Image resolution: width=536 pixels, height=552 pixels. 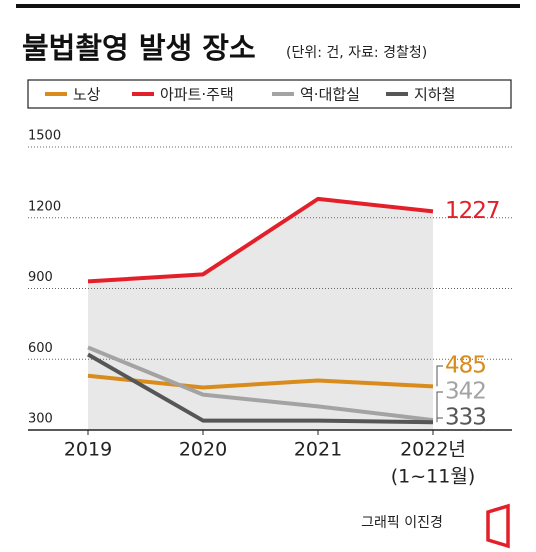 I want to click on logo-icon, so click(x=498, y=526).